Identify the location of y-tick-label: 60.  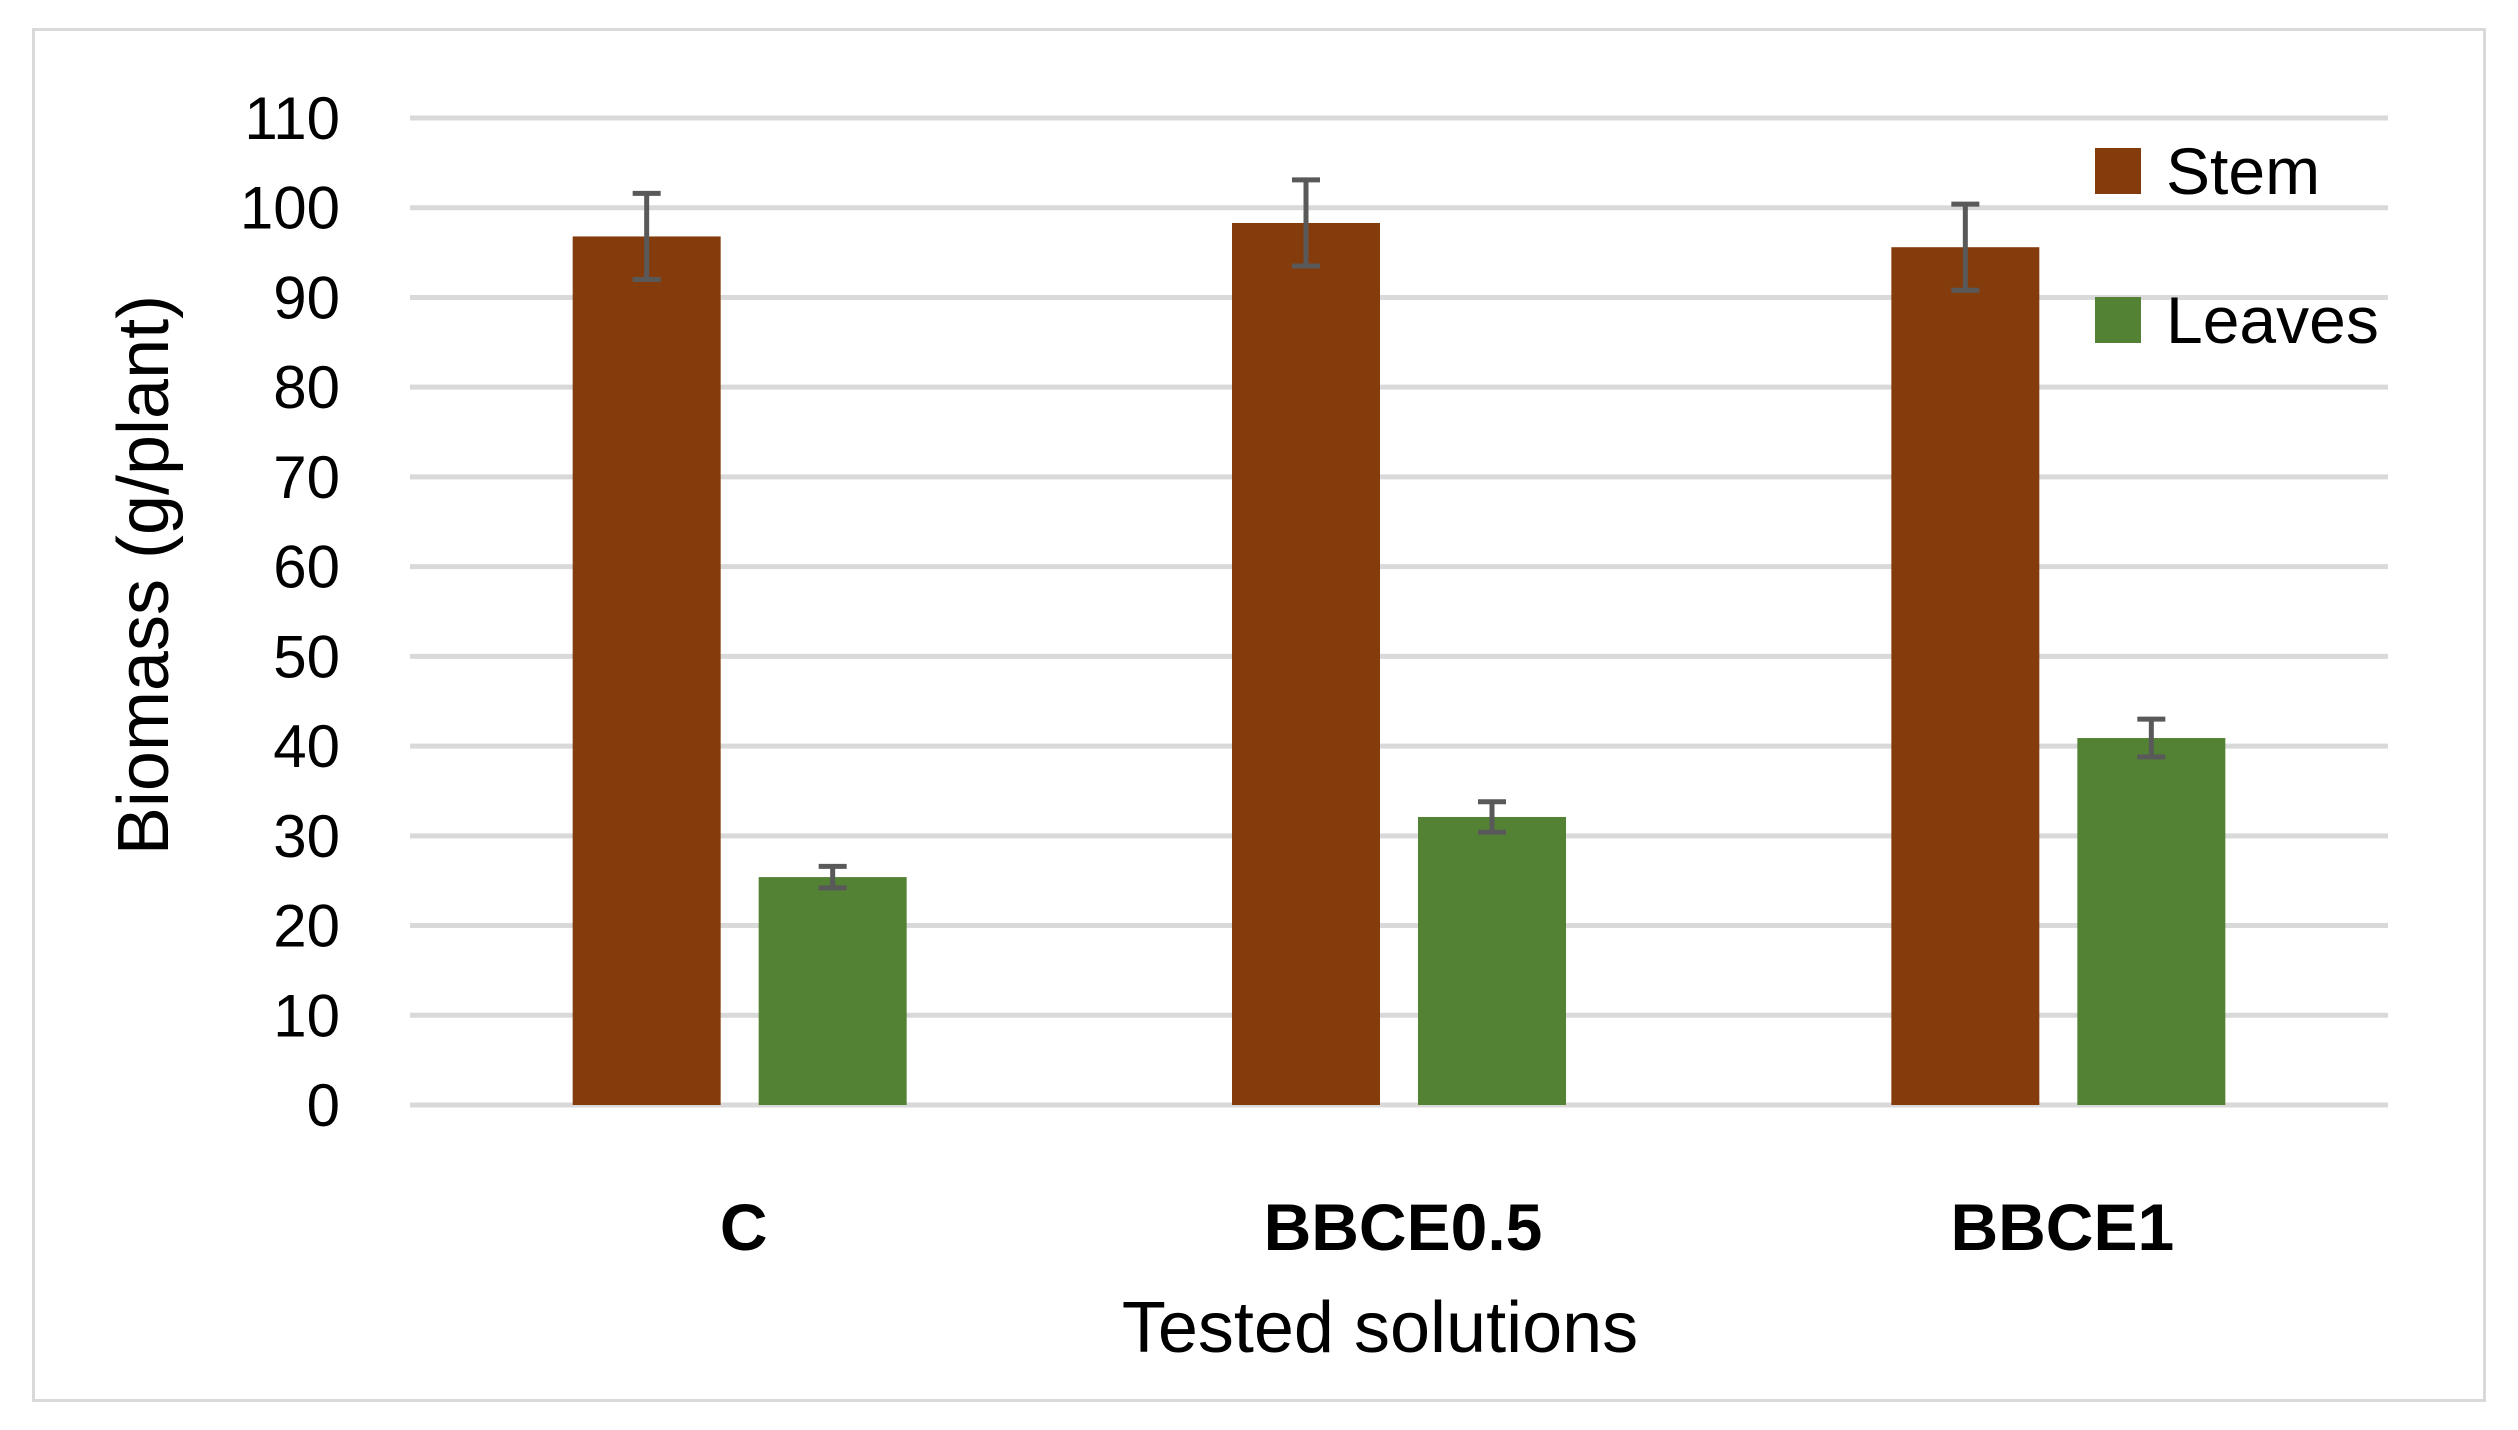
(306, 567).